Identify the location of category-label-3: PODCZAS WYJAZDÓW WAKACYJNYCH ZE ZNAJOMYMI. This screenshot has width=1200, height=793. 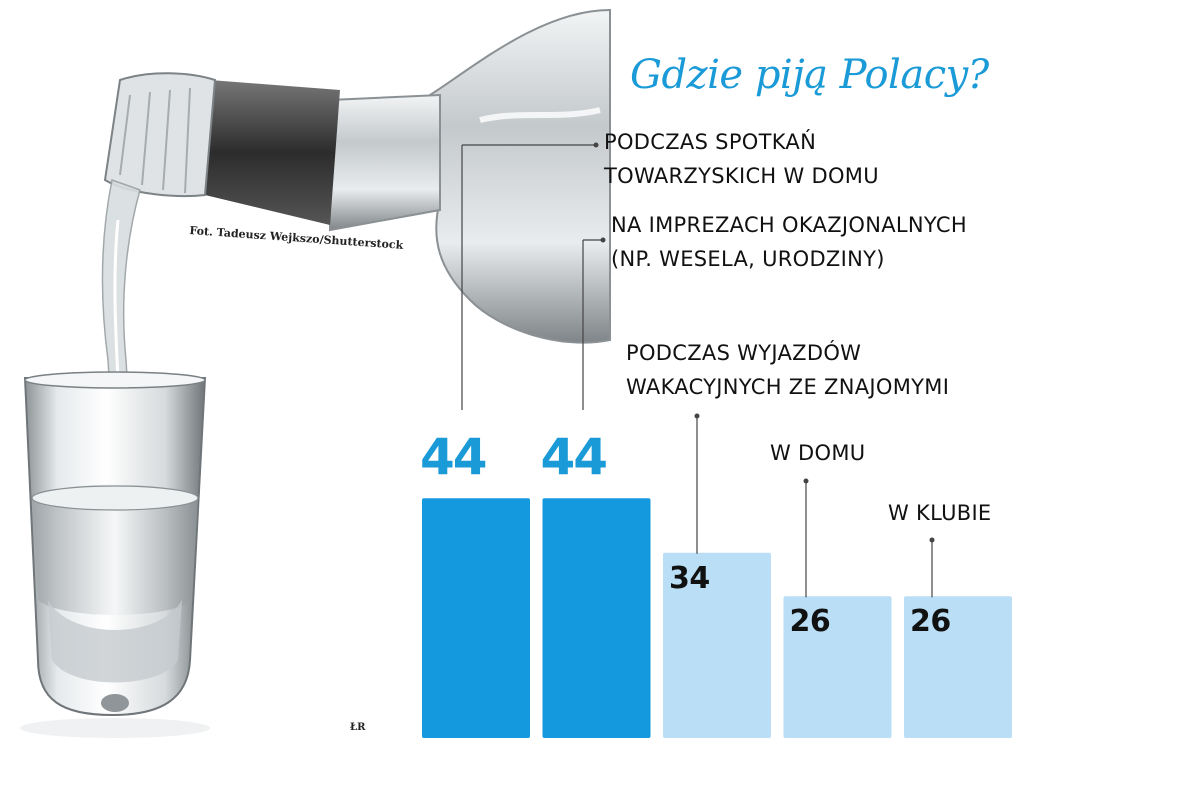
(787, 370).